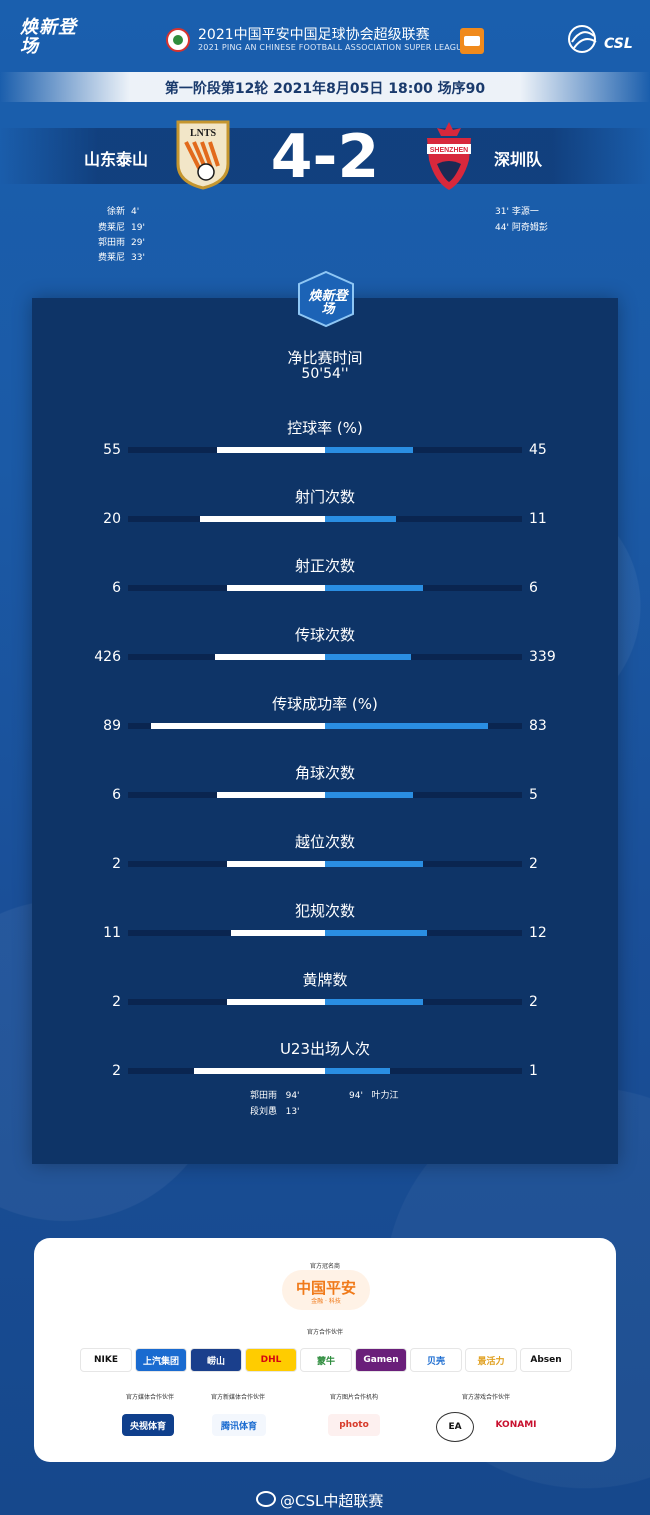  I want to click on away-team-name: 深圳队, so click(518, 159).